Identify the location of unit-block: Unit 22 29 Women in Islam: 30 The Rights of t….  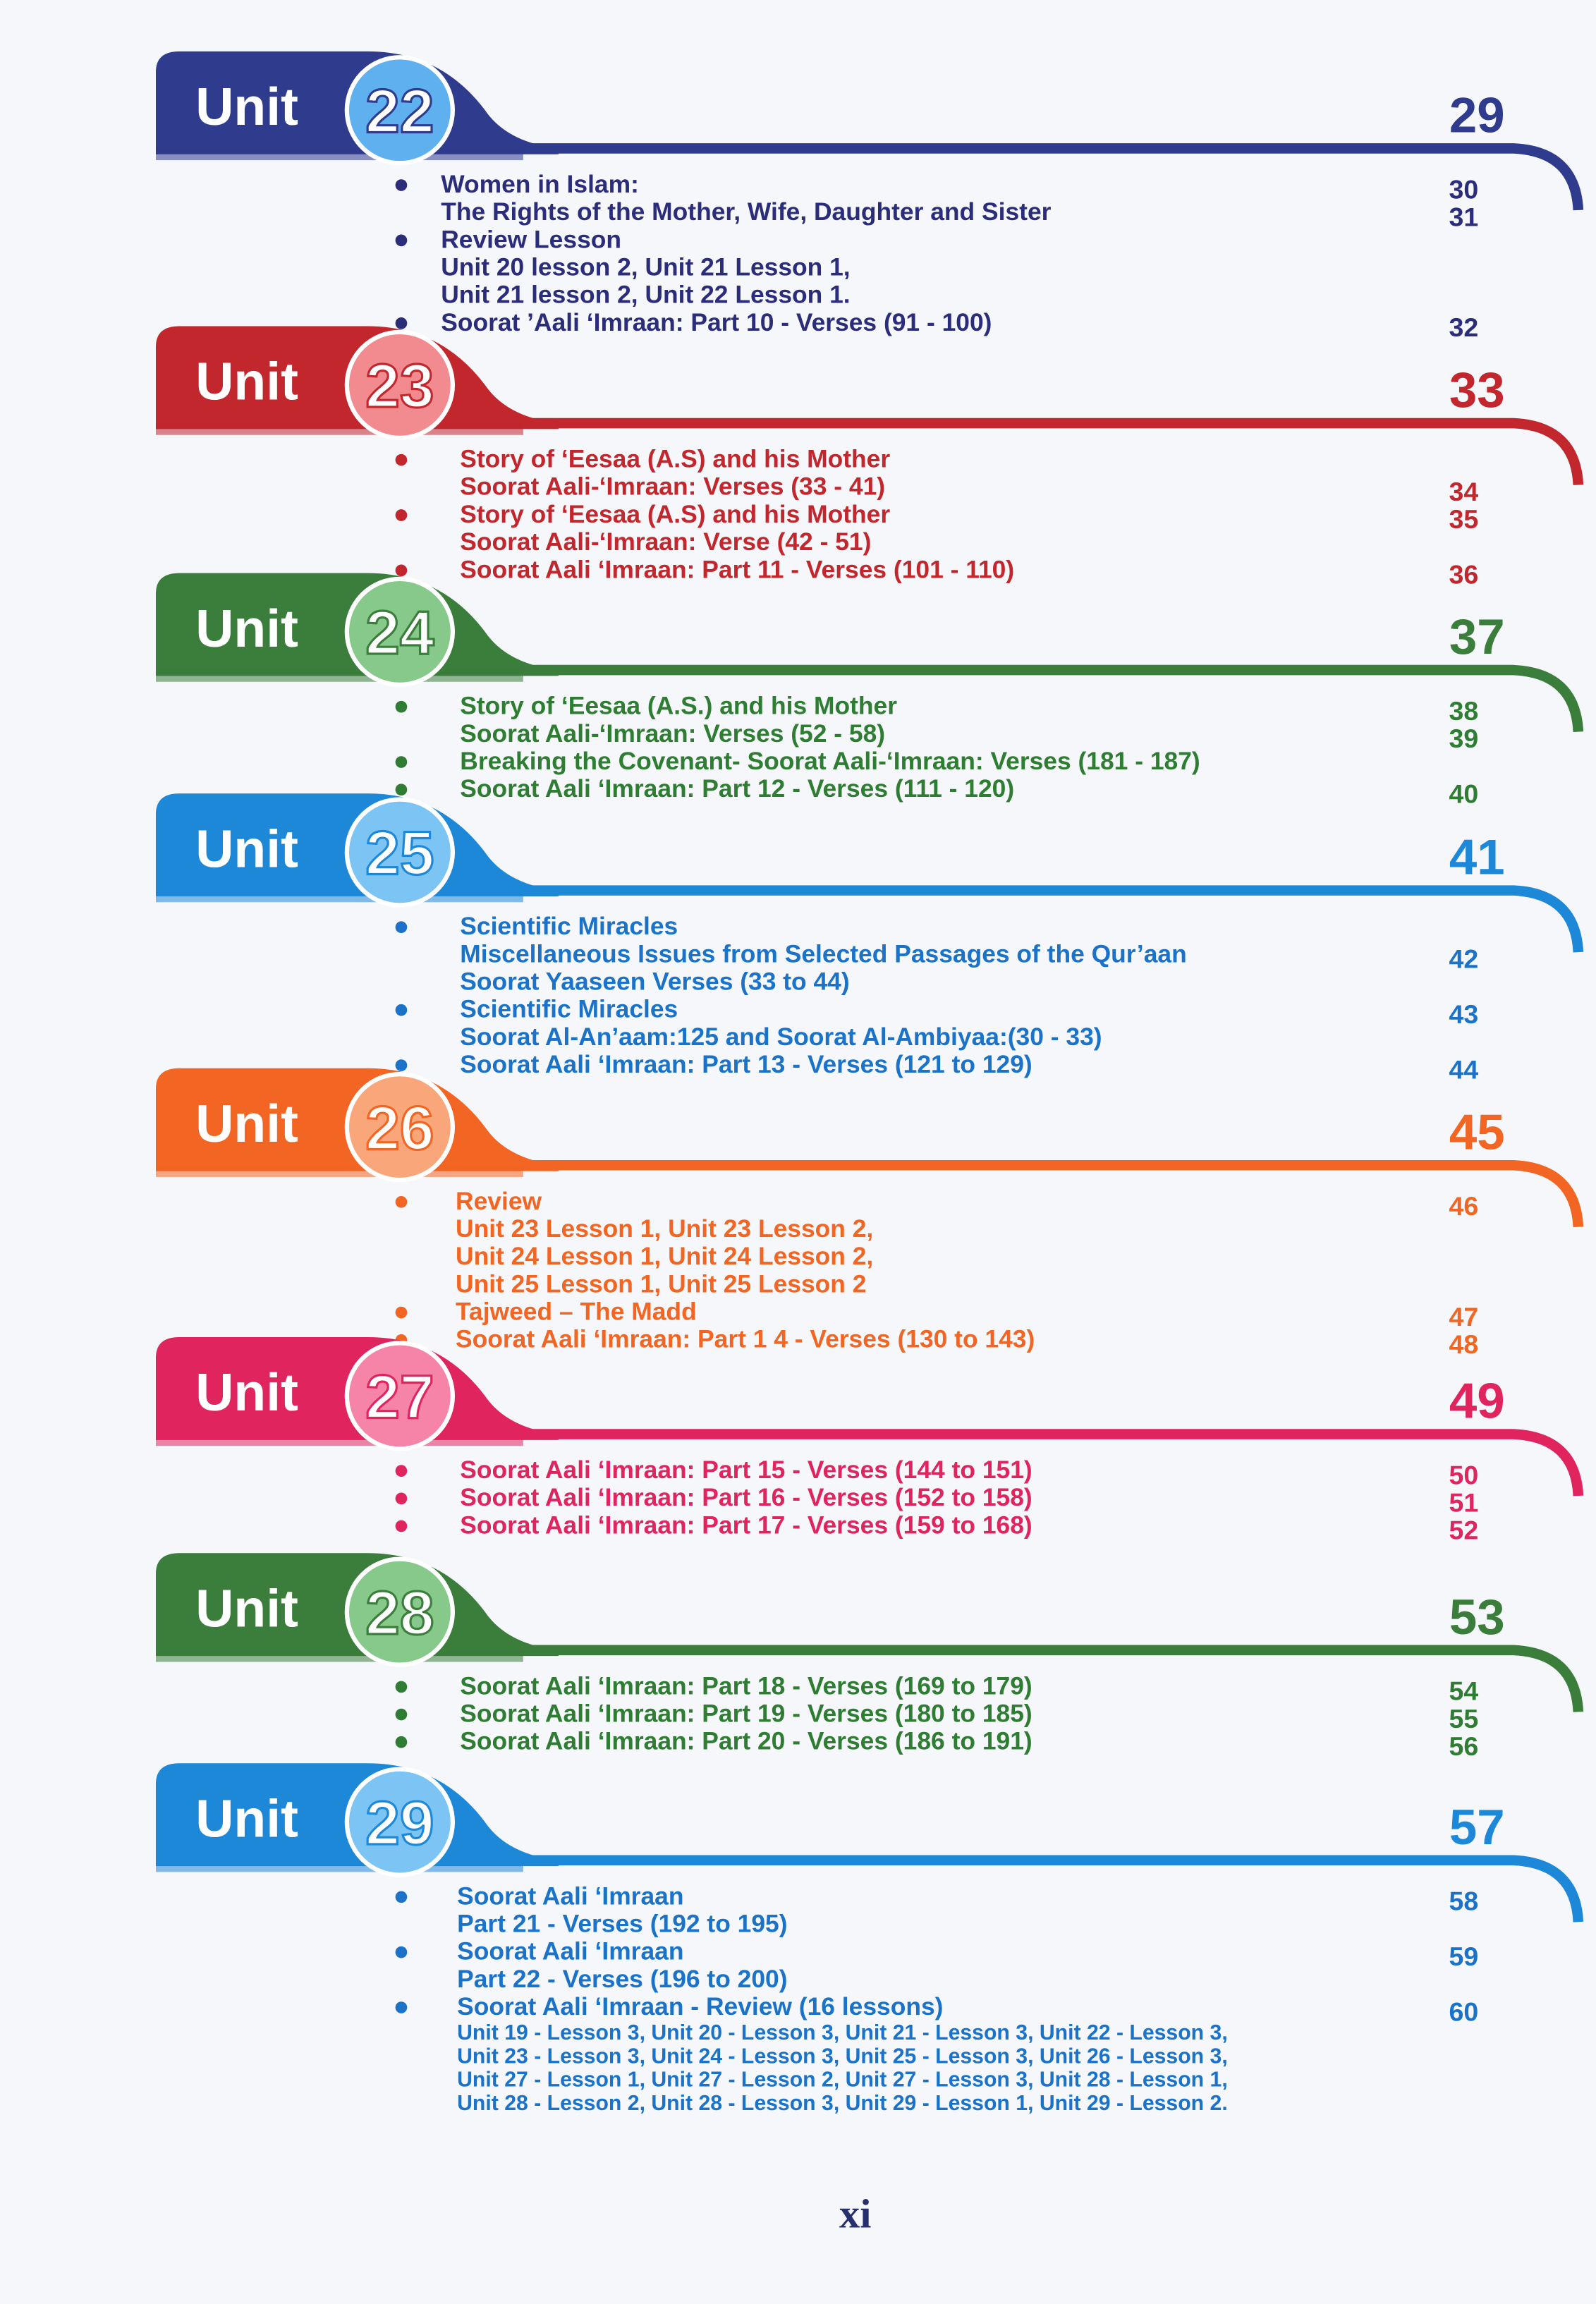
(870, 196).